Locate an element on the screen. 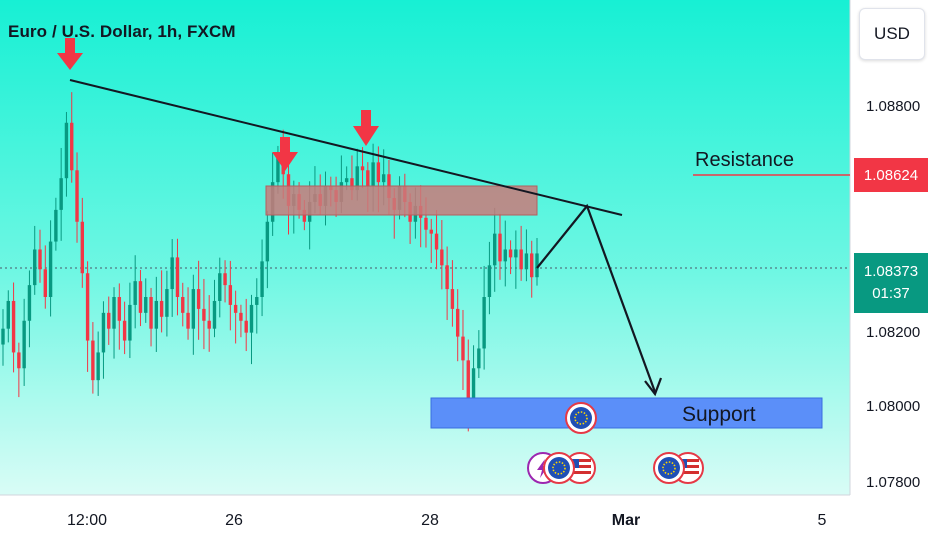 Image resolution: width=932 pixels, height=550 pixels. resistance-zone is located at coordinates (401, 200).